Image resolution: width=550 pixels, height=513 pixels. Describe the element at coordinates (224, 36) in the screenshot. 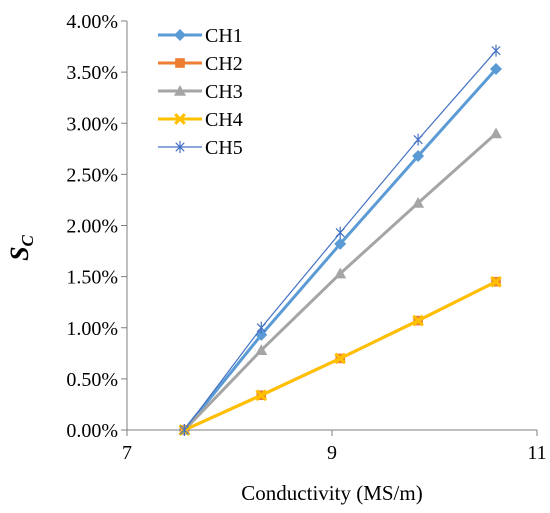

I see `legend-label: CH1` at that location.